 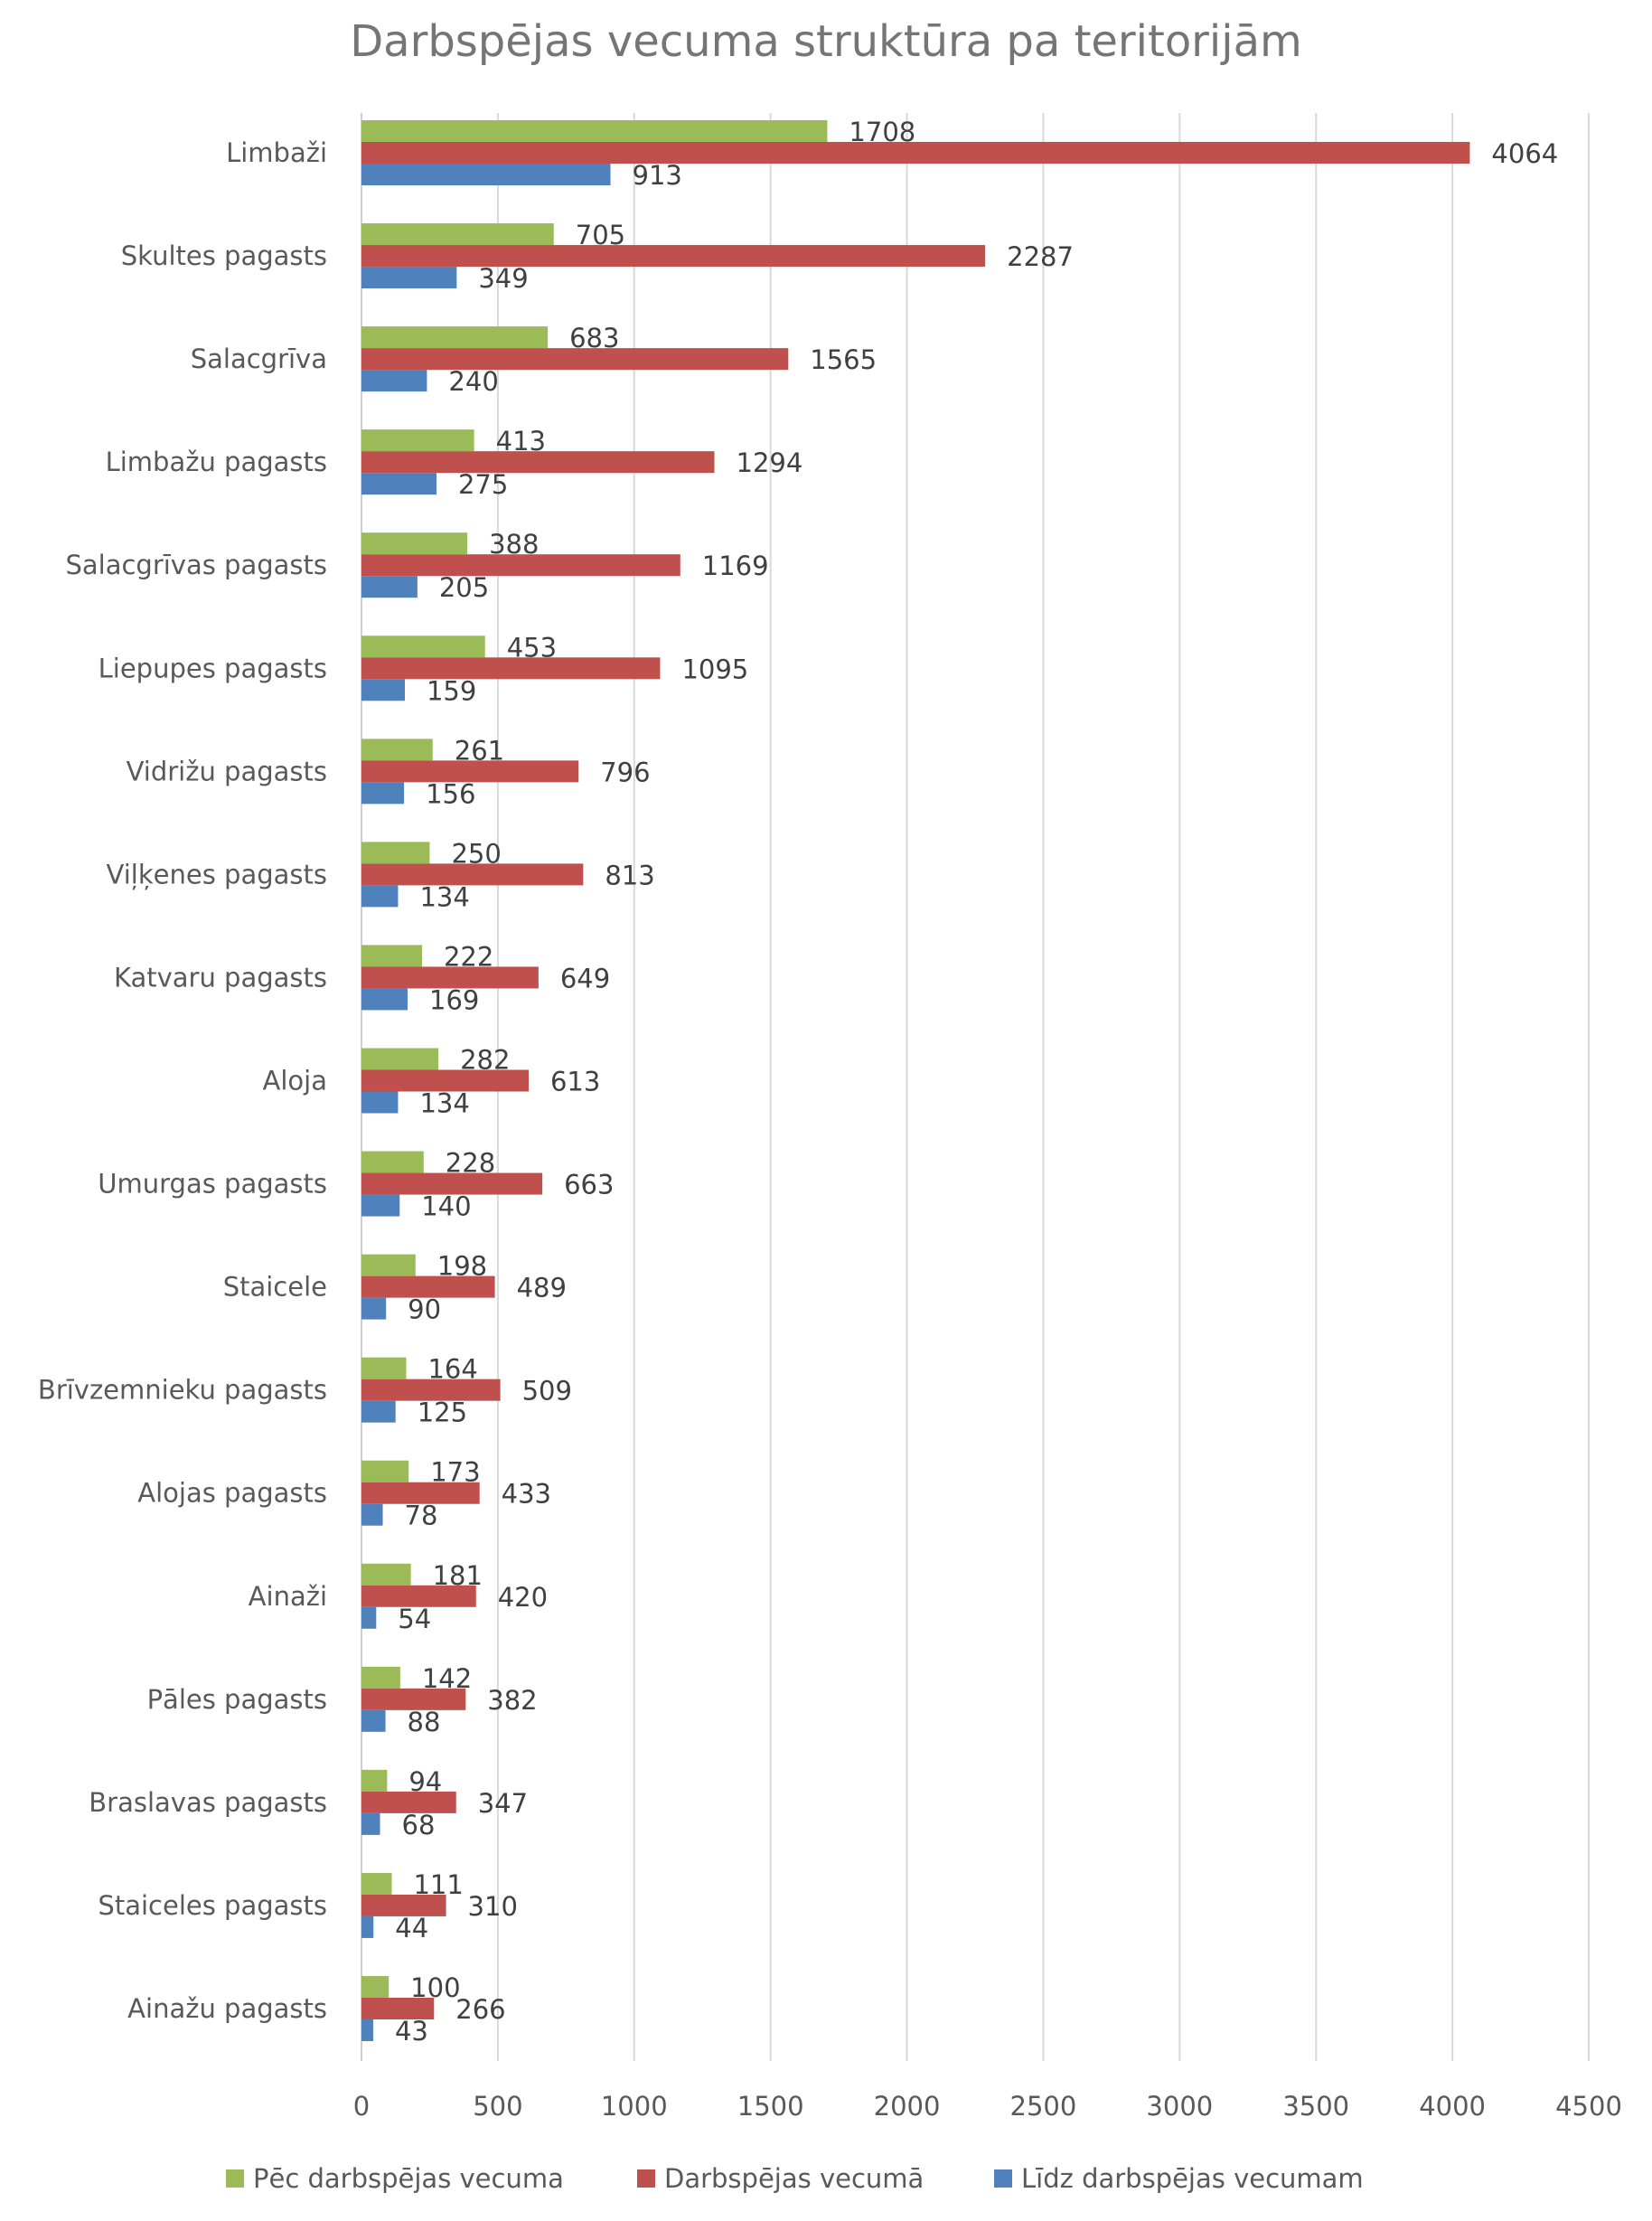 I want to click on category-label: Salacgrīvas pagasts, so click(x=196, y=565).